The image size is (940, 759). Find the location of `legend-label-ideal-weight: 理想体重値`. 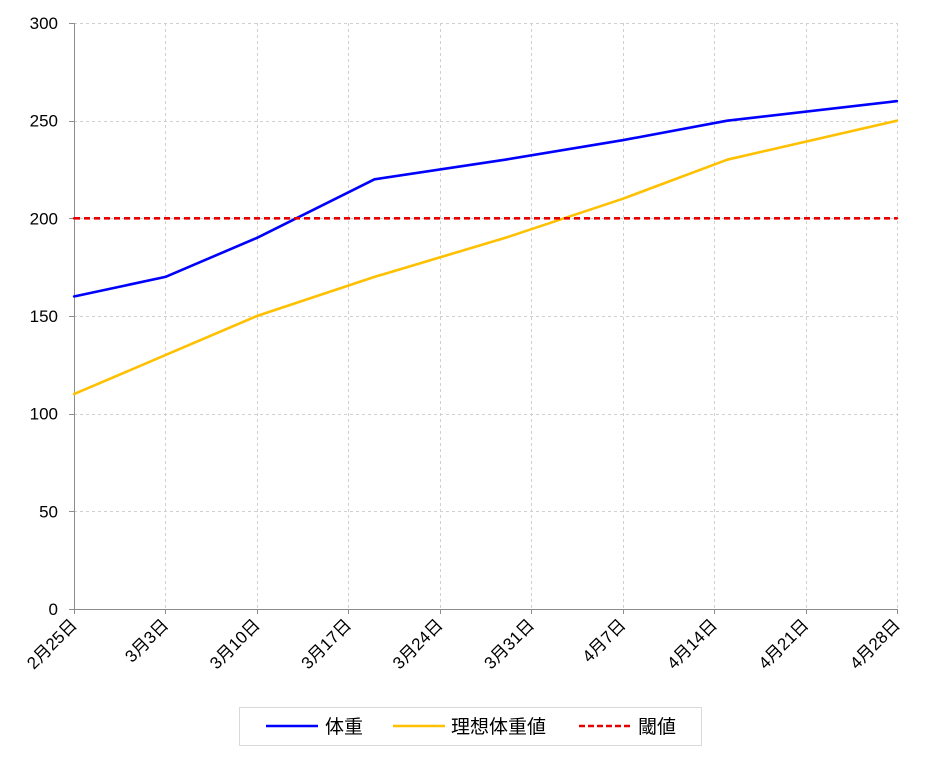

legend-label-ideal-weight: 理想体重値 is located at coordinates (498, 727).